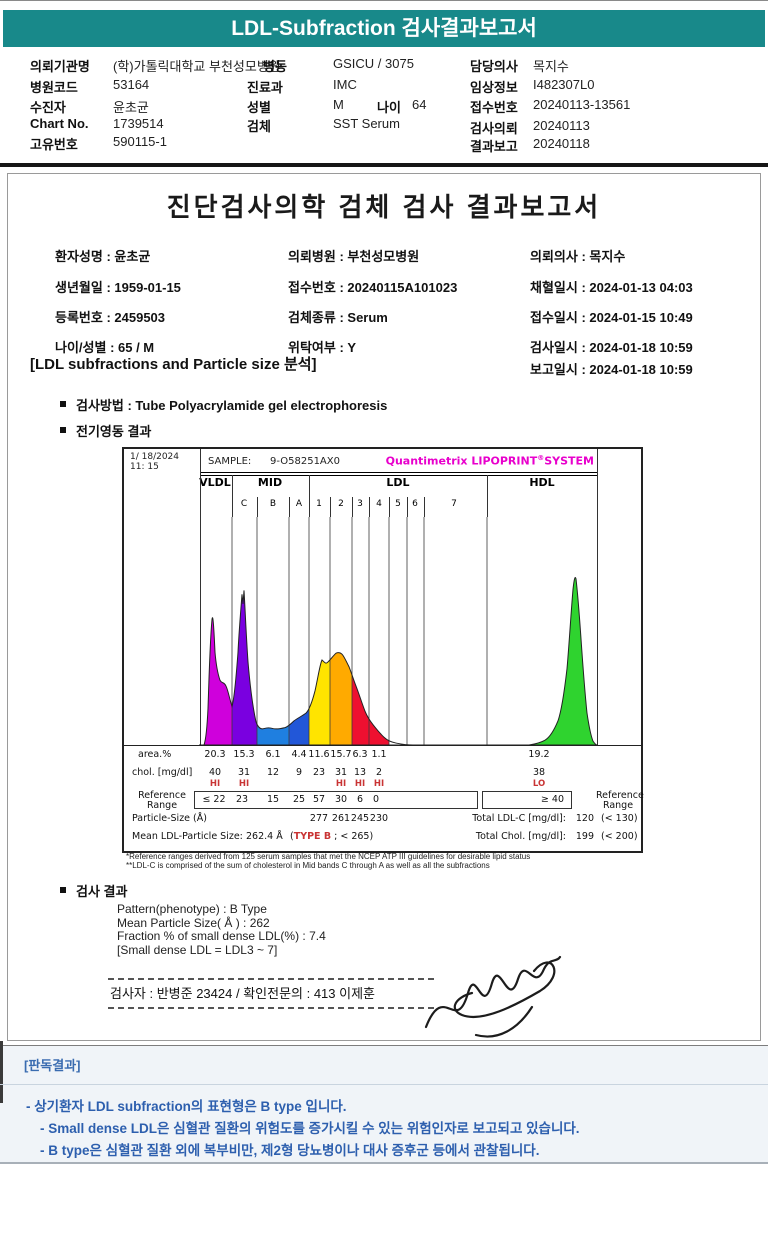 This screenshot has height=1241, width=768. What do you see at coordinates (54, 87) in the screenshot?
I see `order-label-hospital-code: 병원코드` at bounding box center [54, 87].